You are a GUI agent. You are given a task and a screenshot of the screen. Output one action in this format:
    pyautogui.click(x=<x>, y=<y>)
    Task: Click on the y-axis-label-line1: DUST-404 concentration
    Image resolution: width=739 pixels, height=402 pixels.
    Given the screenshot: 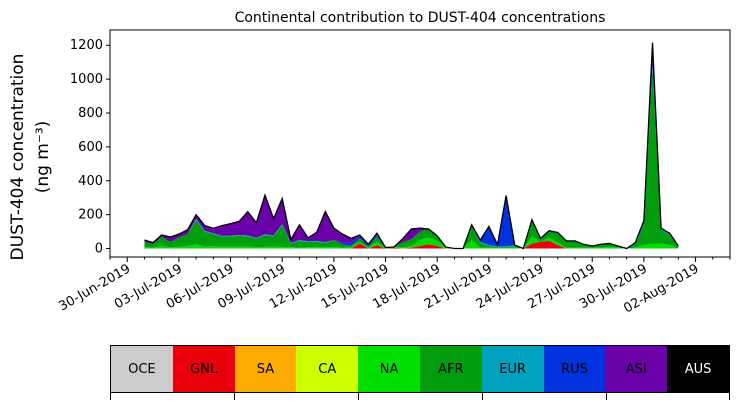 What is the action you would take?
    pyautogui.click(x=18, y=157)
    